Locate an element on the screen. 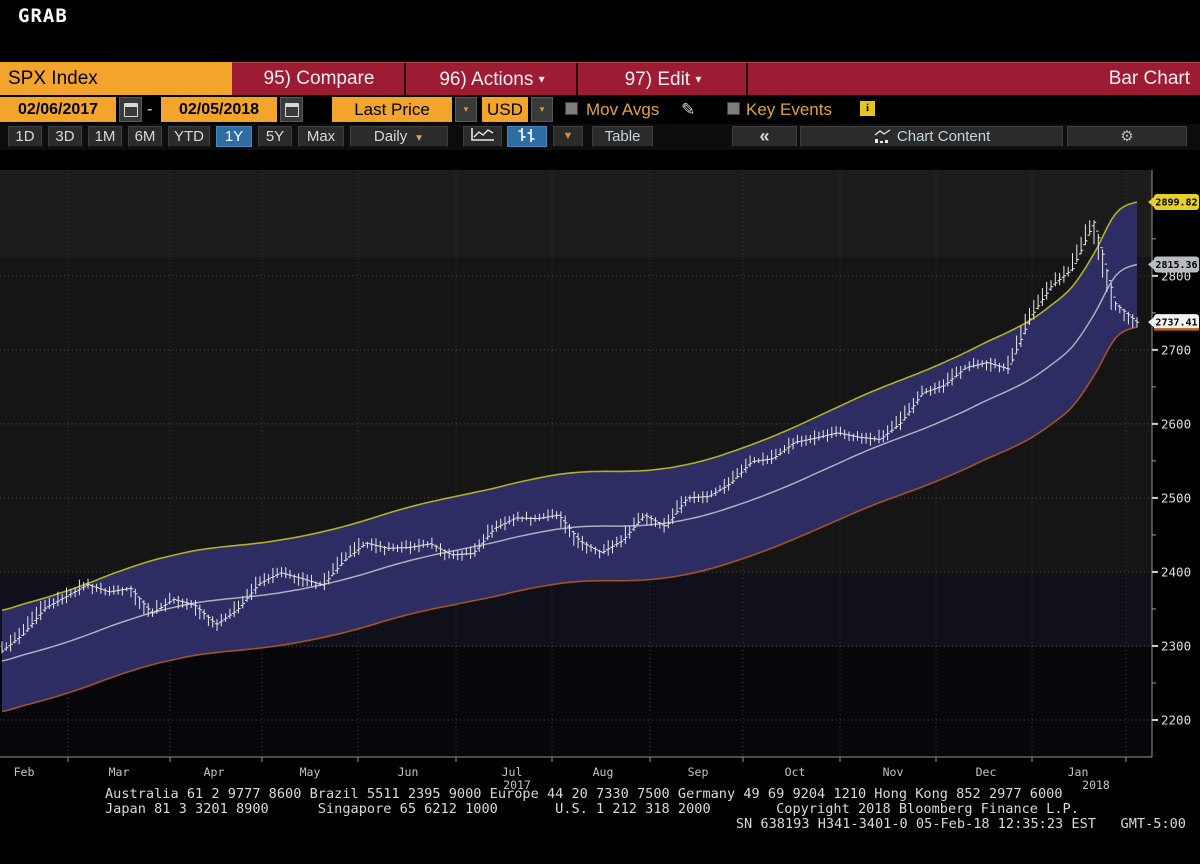 The height and width of the screenshot is (864, 1200). chart-content-icon is located at coordinates (882, 136).